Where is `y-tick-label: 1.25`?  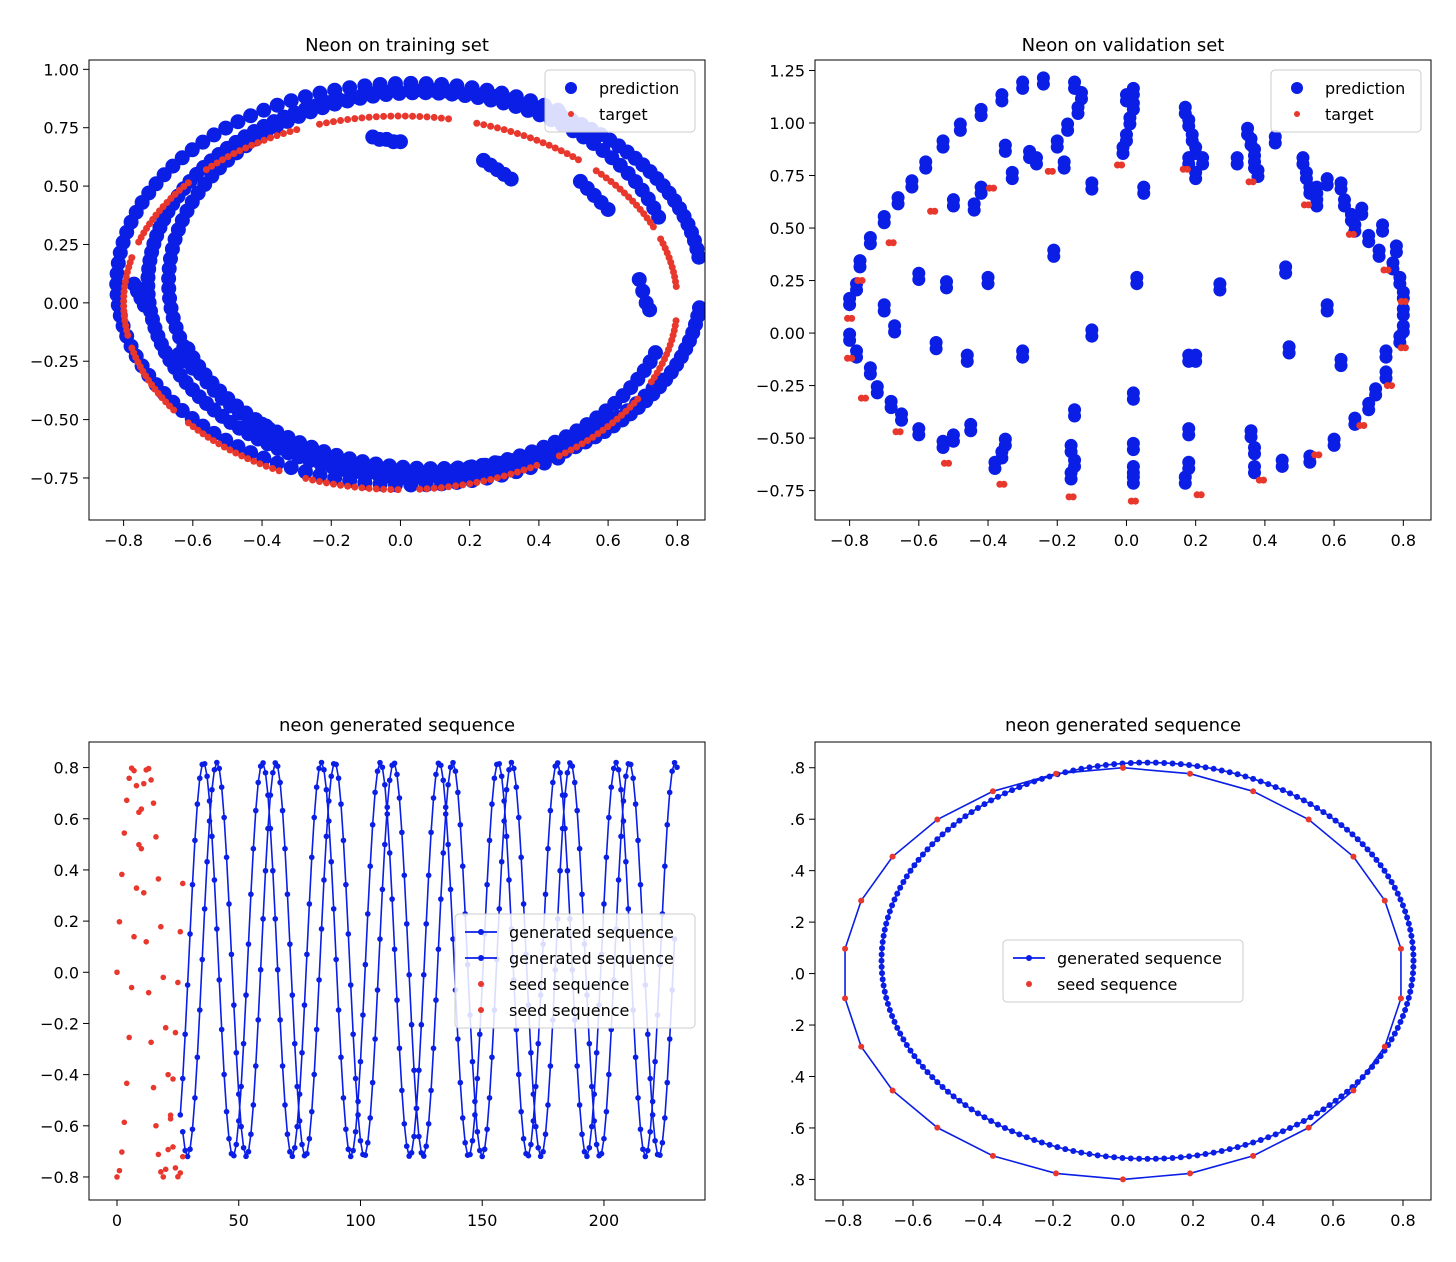 y-tick-label: 1.25 is located at coordinates (787, 71).